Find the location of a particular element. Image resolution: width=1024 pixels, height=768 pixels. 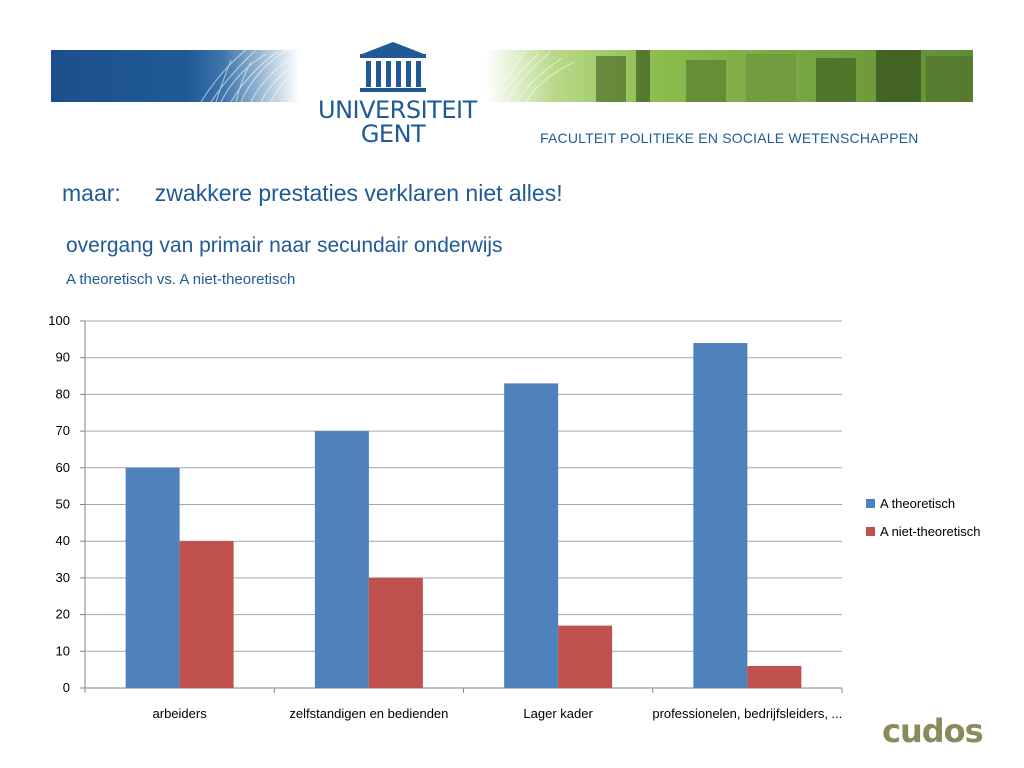

lead-word: maar: is located at coordinates (91, 193).